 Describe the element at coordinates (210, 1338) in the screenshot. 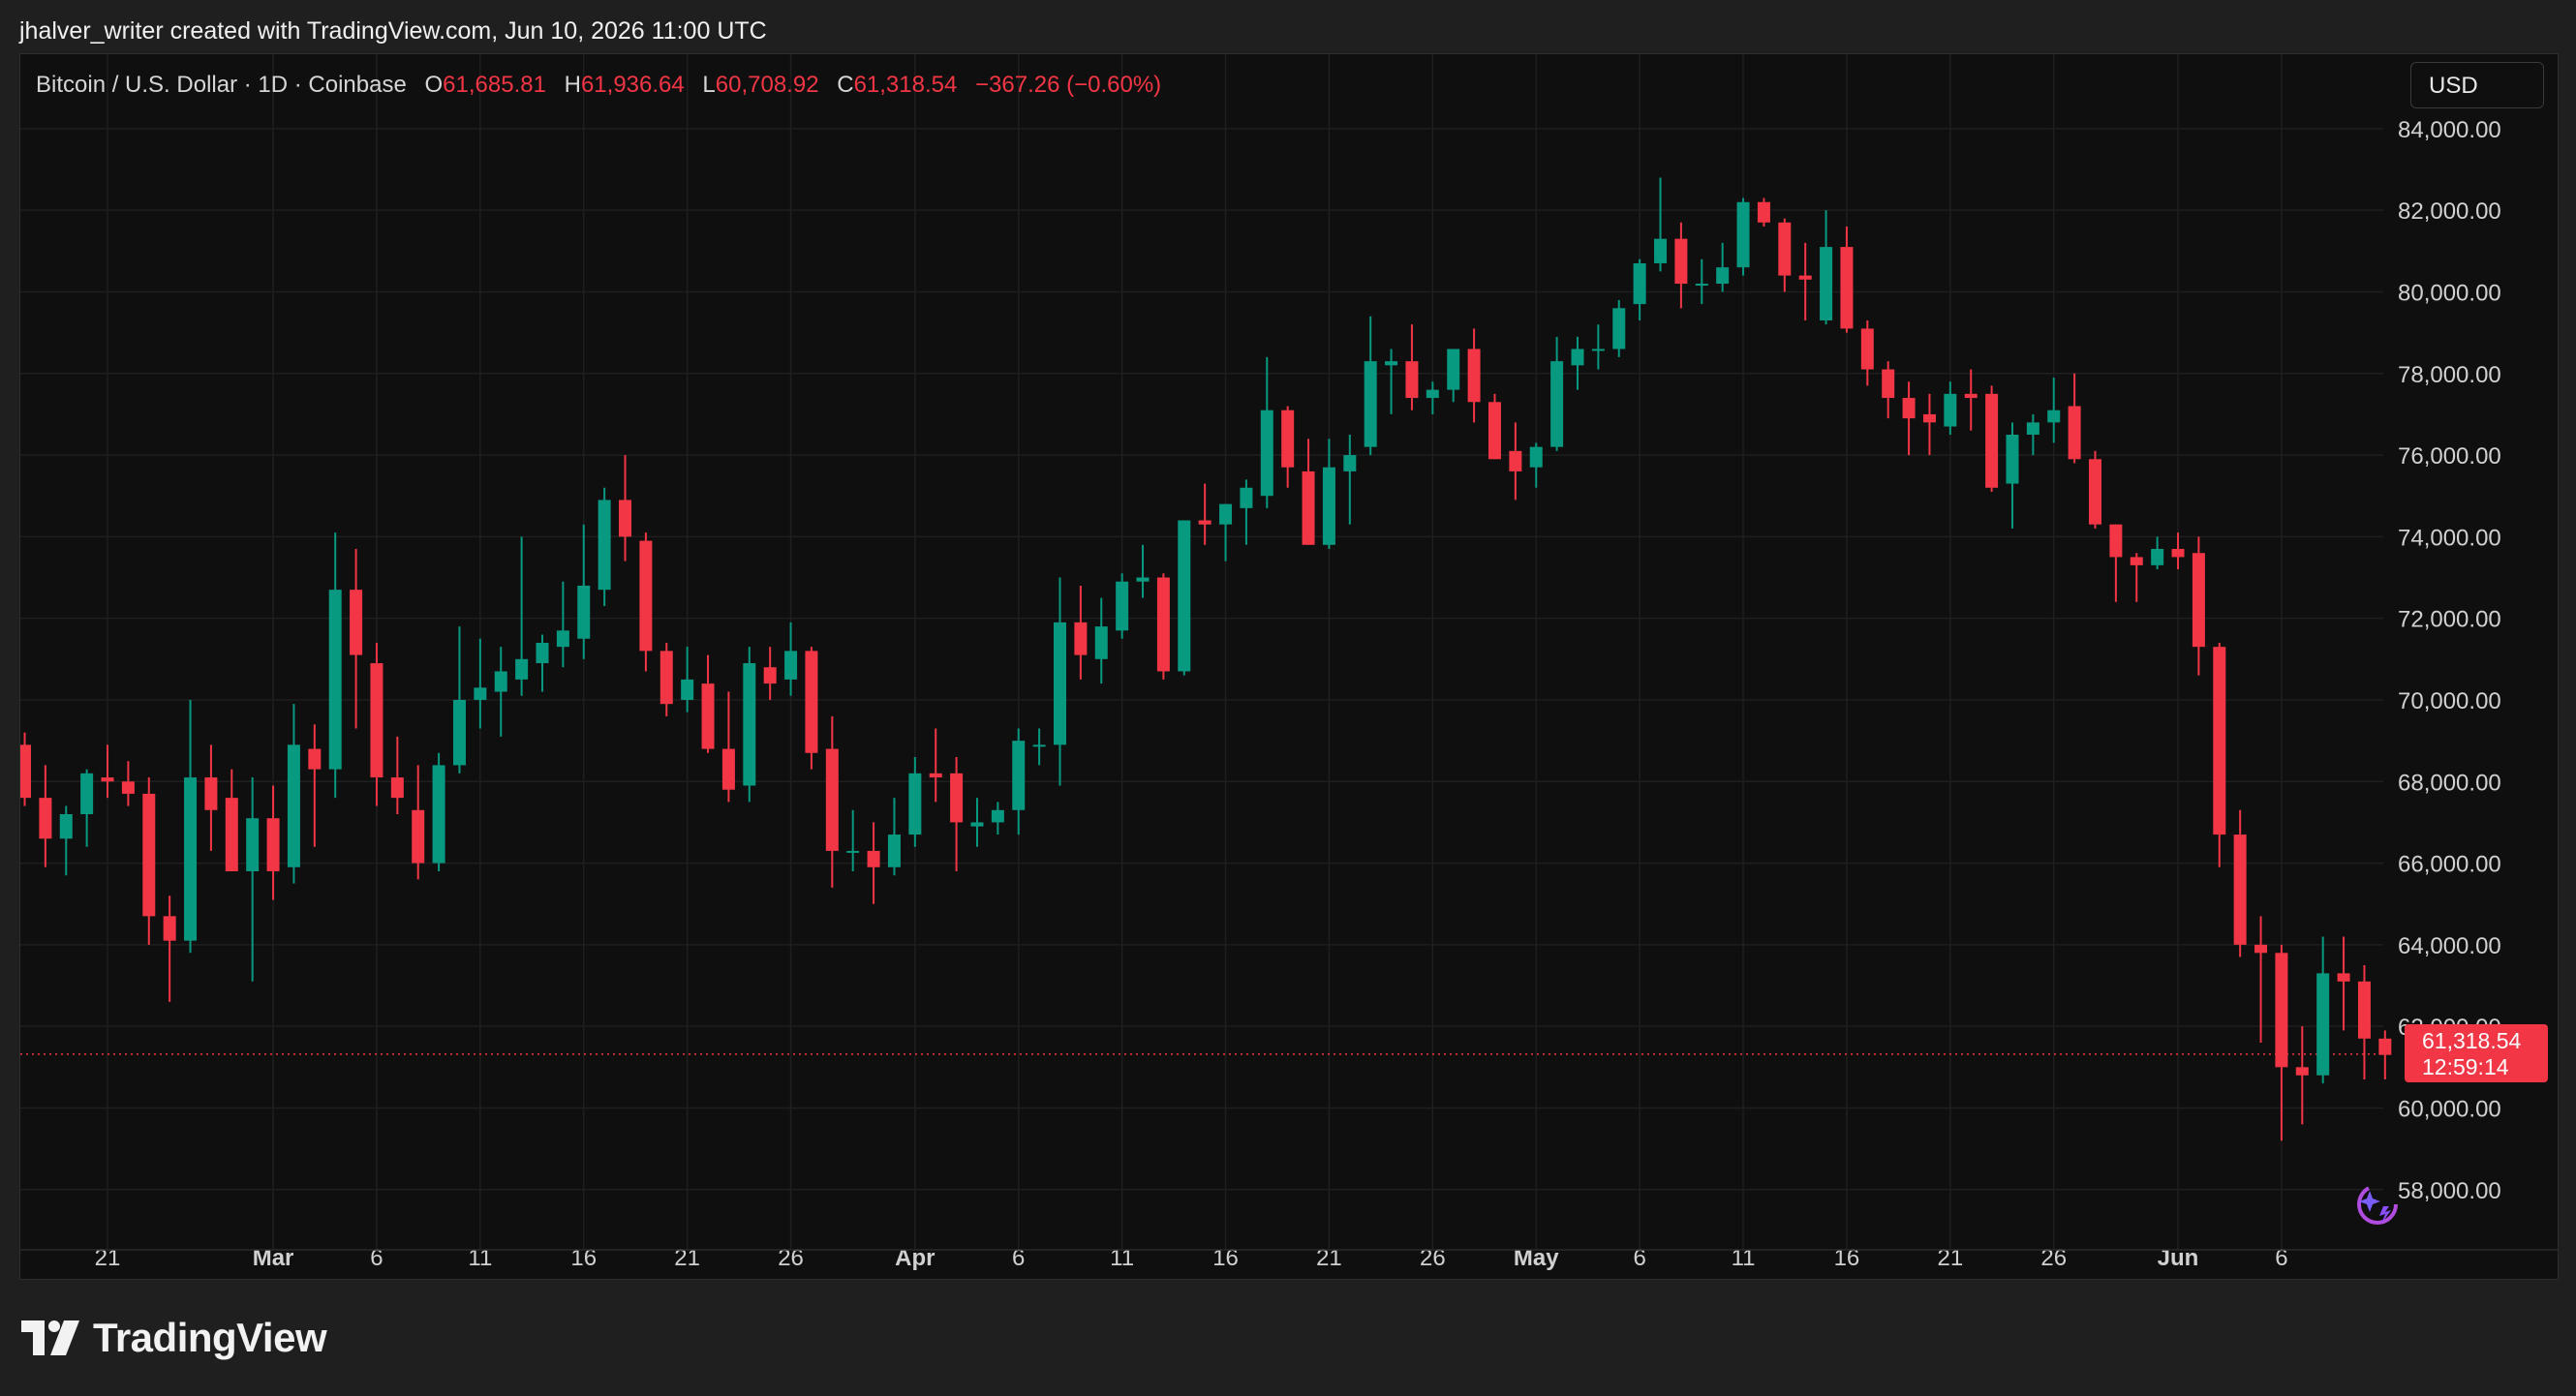

I see `tradingview-wordmark: TradingView` at that location.